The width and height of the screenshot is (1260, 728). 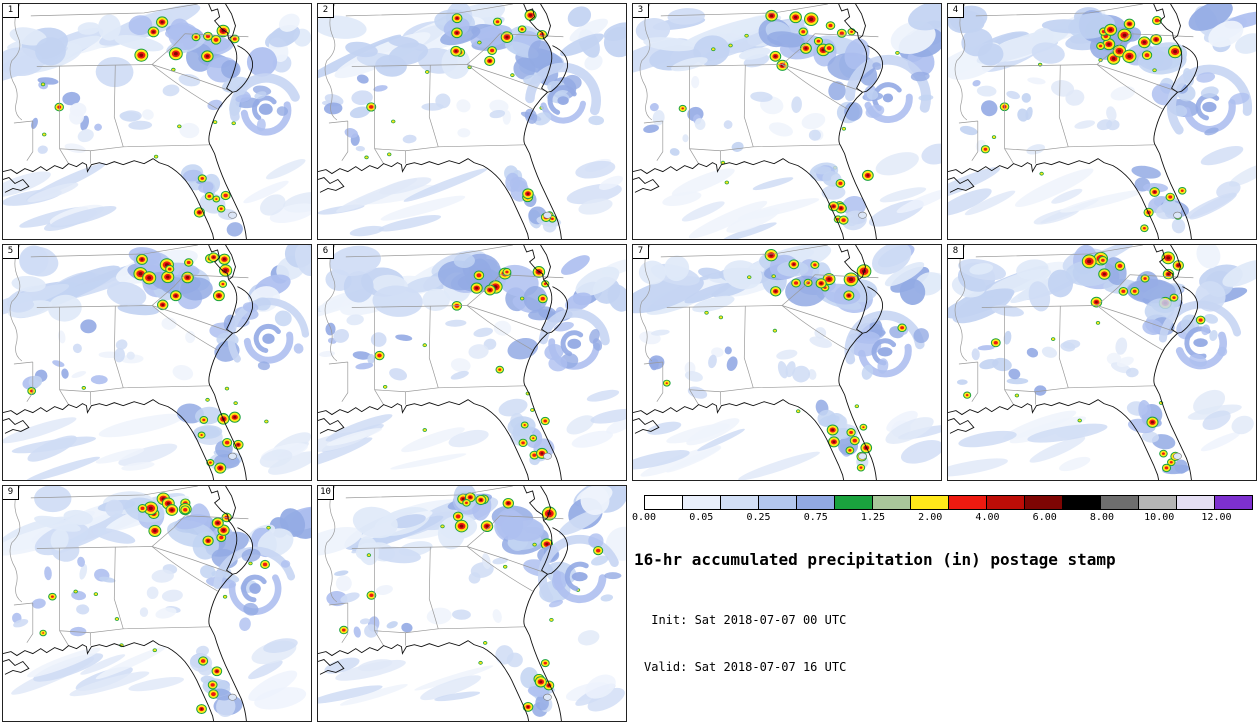 I want to click on panel-number: 8, so click(x=956, y=252).